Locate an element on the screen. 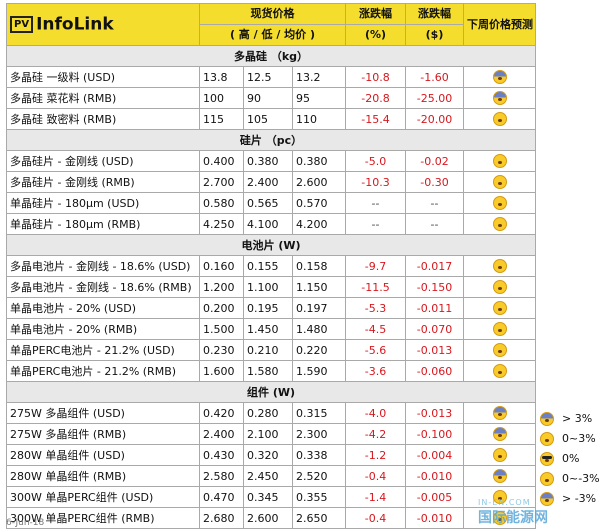  legend-label: 0~3% is located at coordinates (579, 438).